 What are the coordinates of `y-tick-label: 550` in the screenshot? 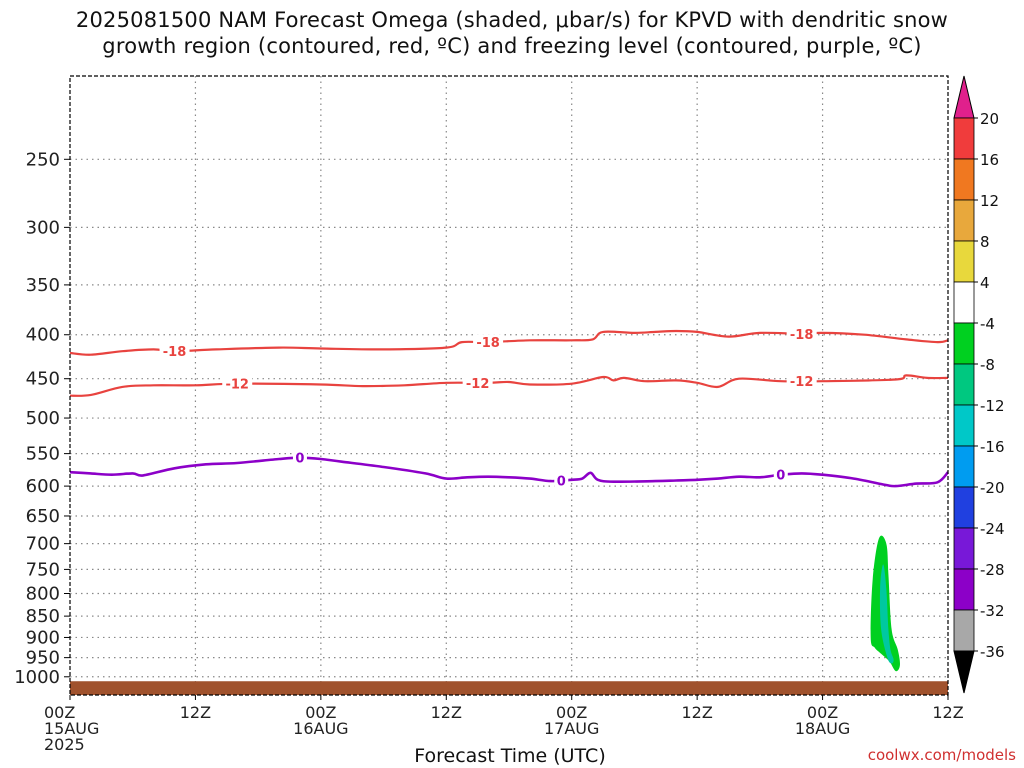 It's located at (43, 454).